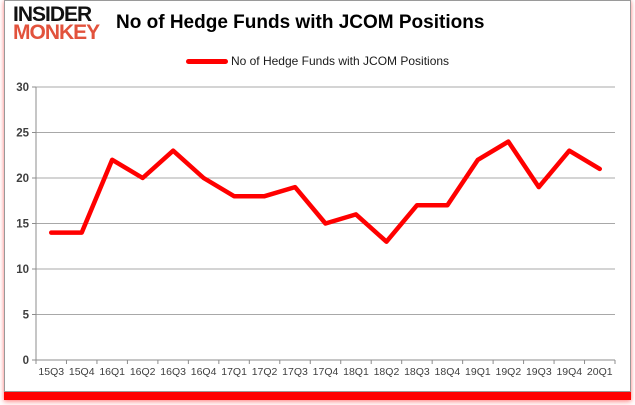  I want to click on x-axis-label: 18Q3, so click(417, 372).